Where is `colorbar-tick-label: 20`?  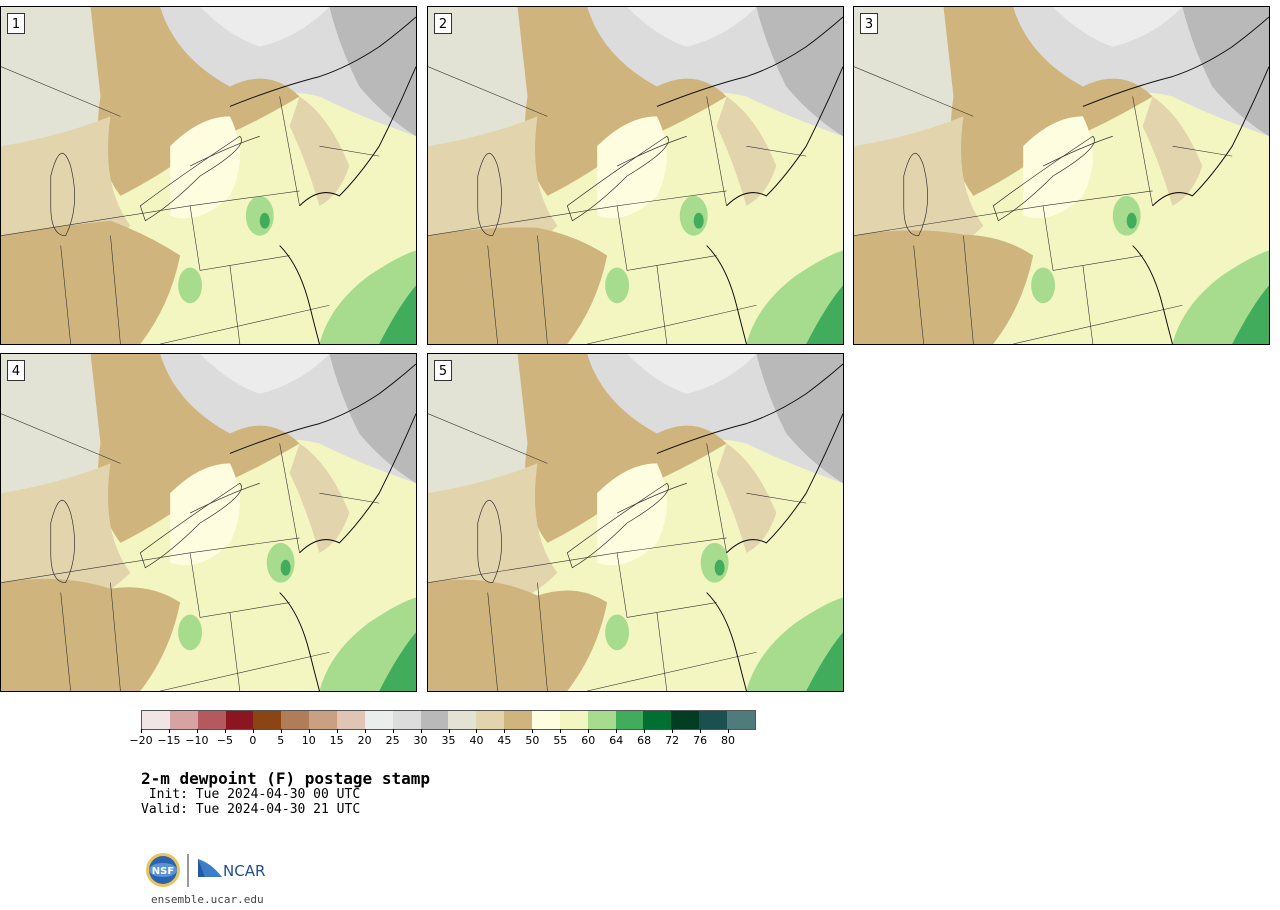
colorbar-tick-label: 20 is located at coordinates (364, 740).